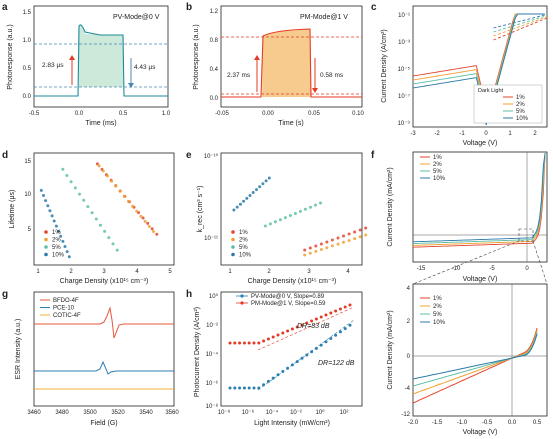  I want to click on y-tick: 4, so click(409, 289).